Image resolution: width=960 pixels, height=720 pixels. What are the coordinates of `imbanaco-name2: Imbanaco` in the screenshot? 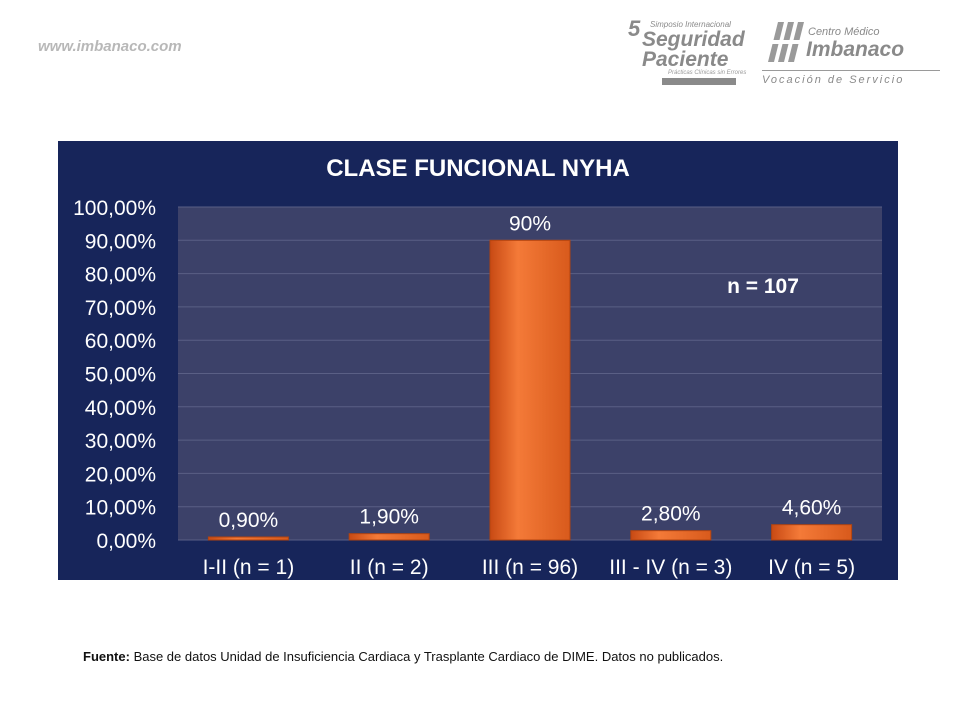 It's located at (855, 49).